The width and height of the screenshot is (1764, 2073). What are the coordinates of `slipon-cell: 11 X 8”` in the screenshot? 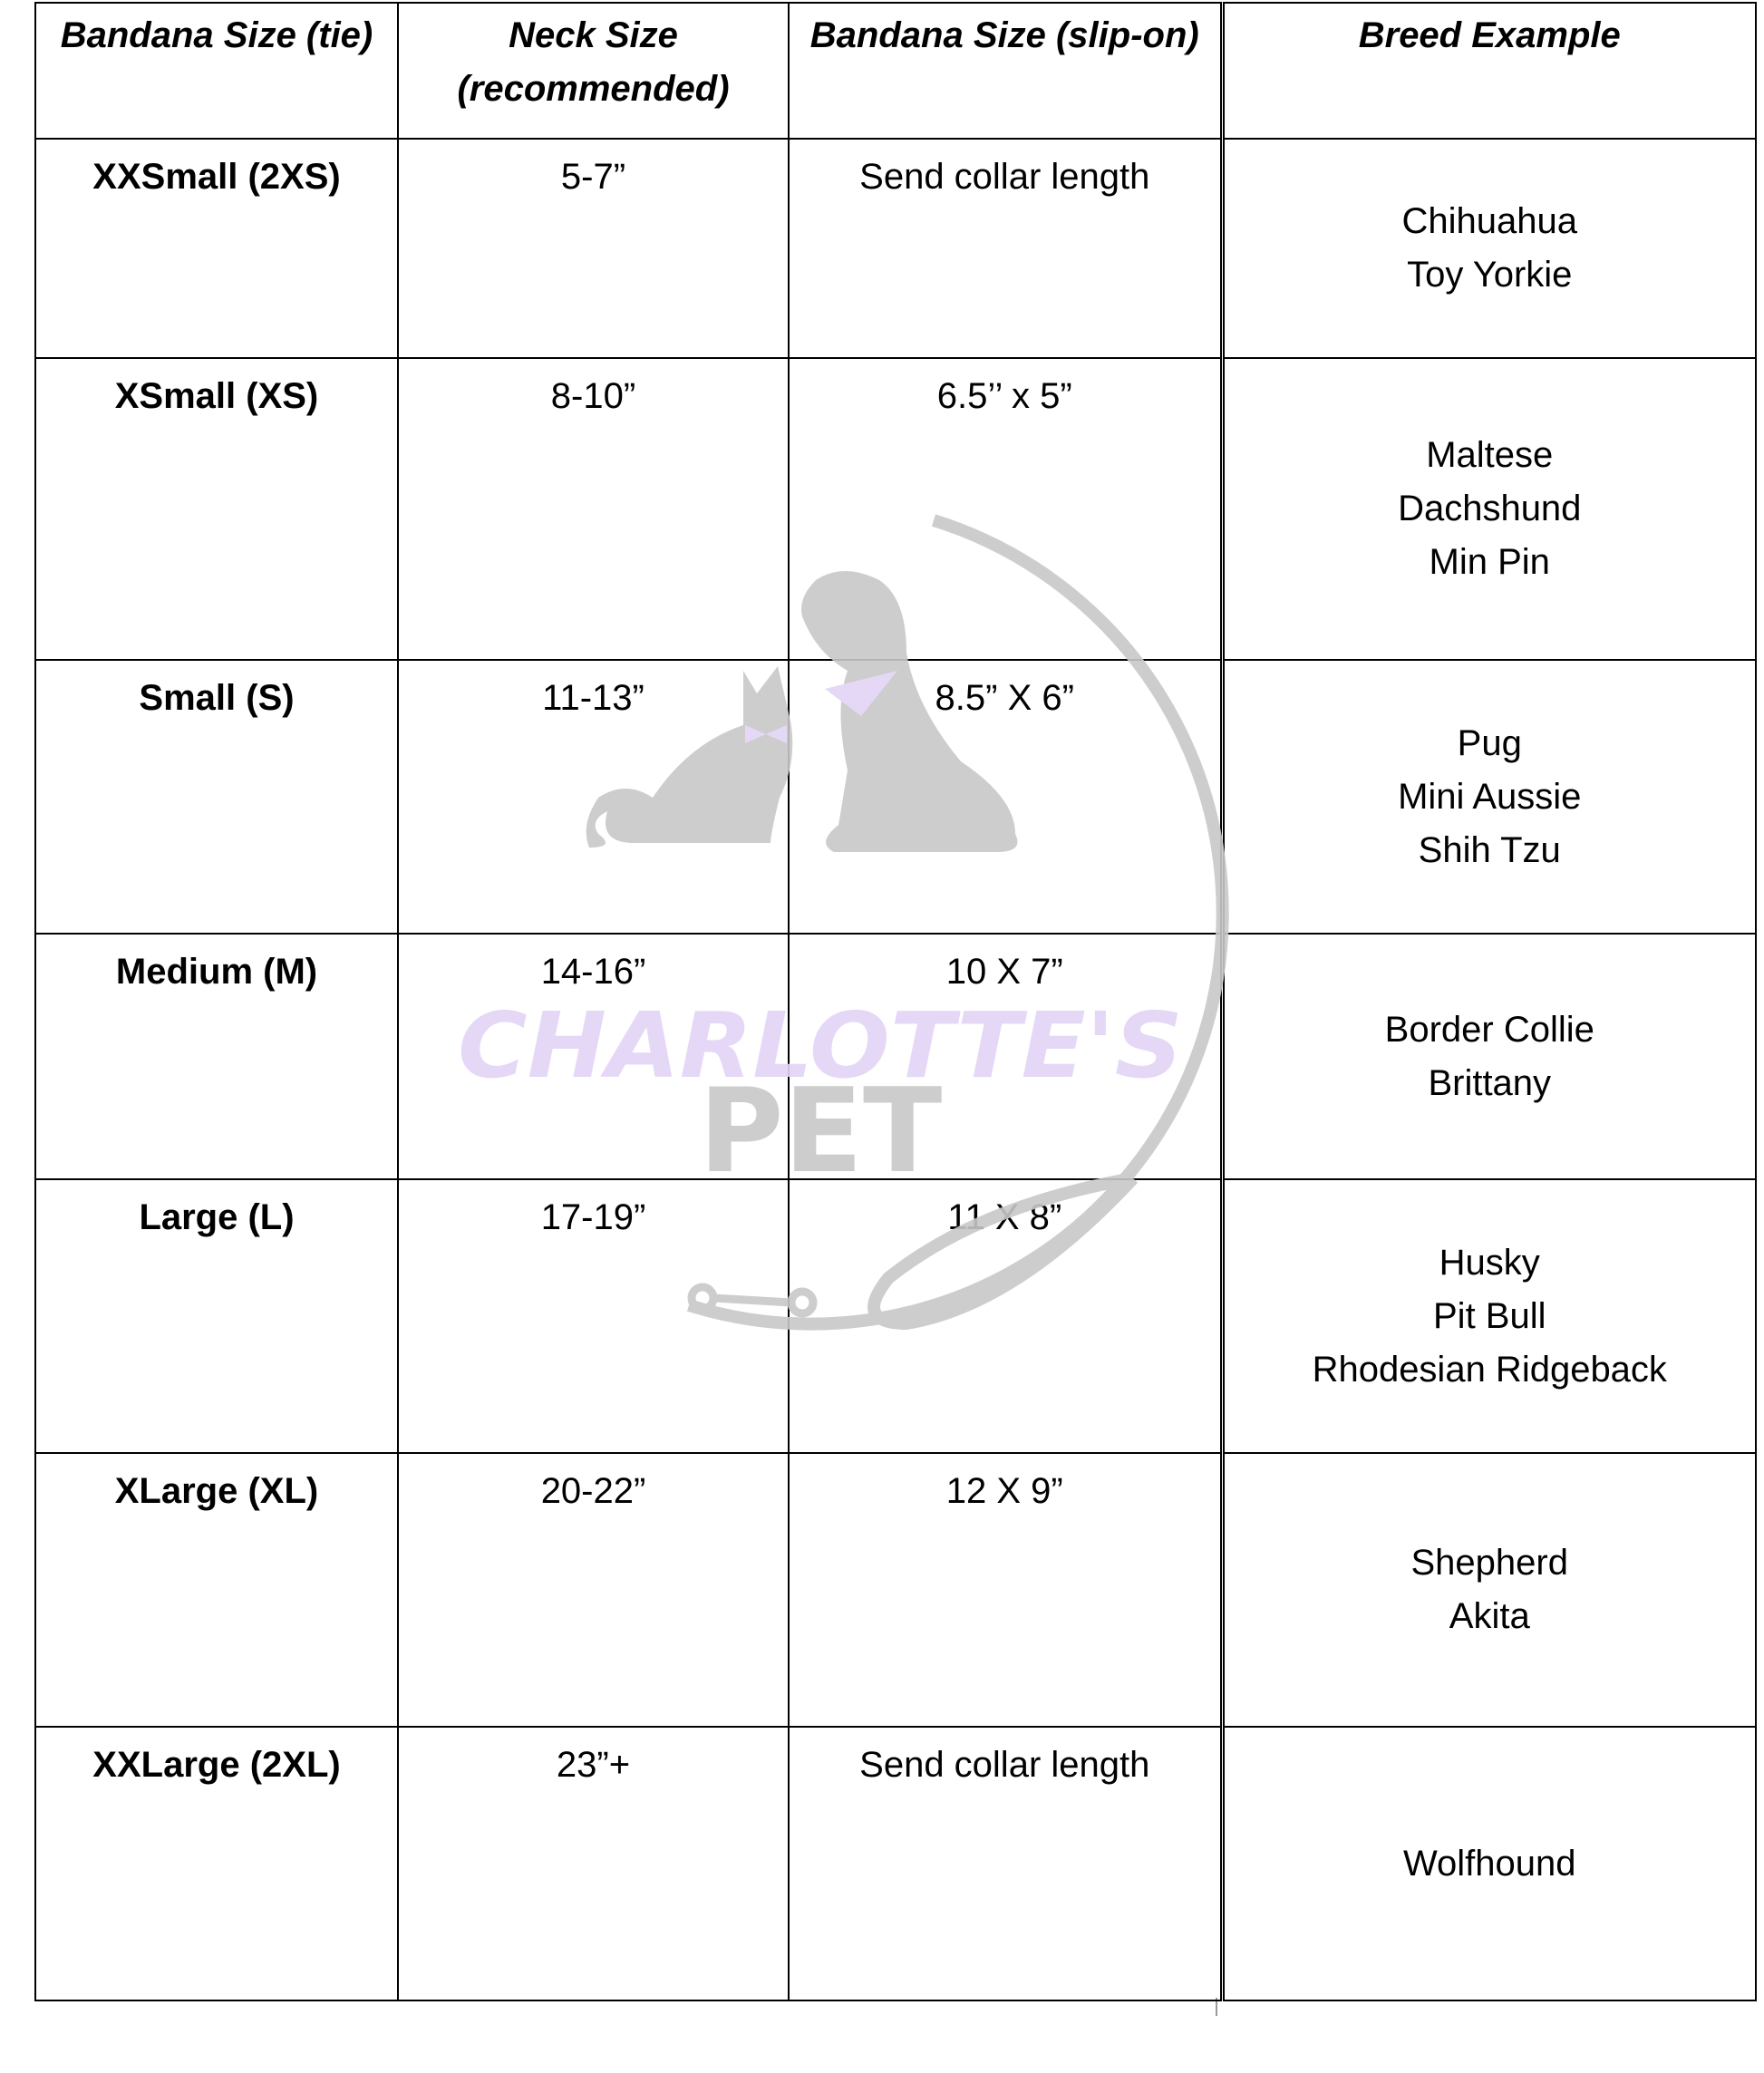 It's located at (1006, 1316).